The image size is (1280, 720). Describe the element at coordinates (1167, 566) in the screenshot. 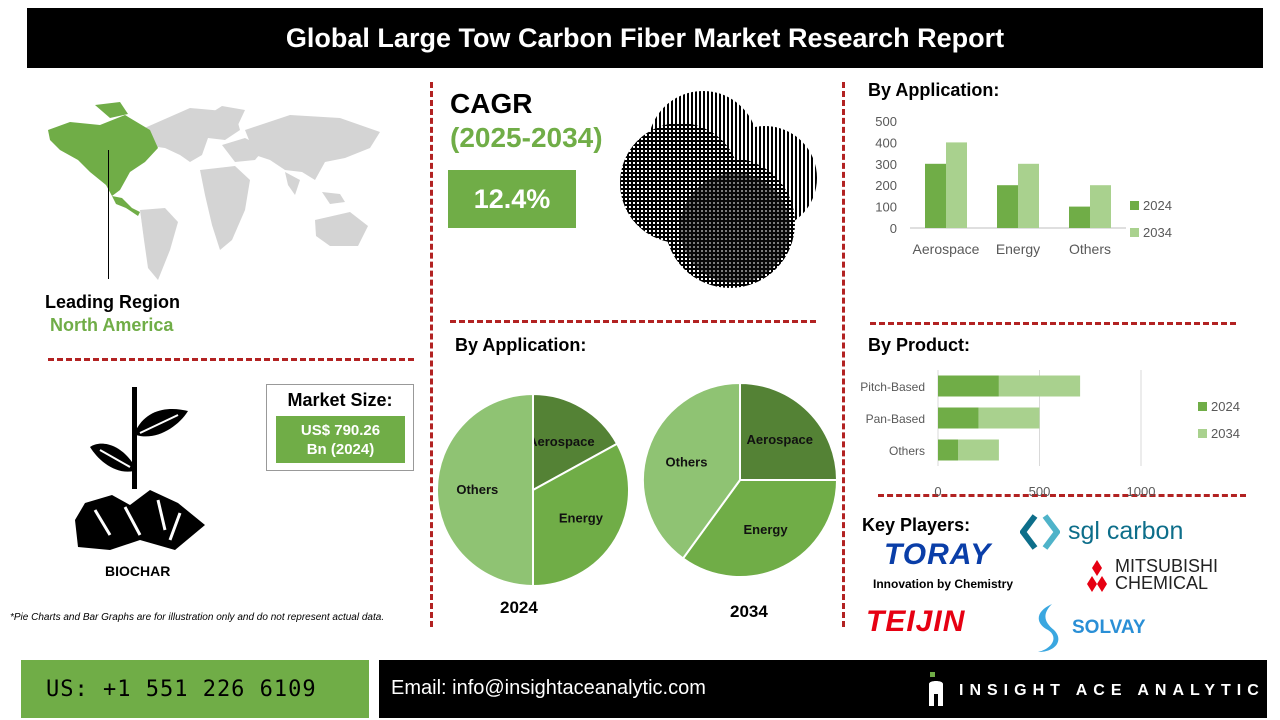

I see `mitsubishi-line1: MITSUBISHI` at that location.